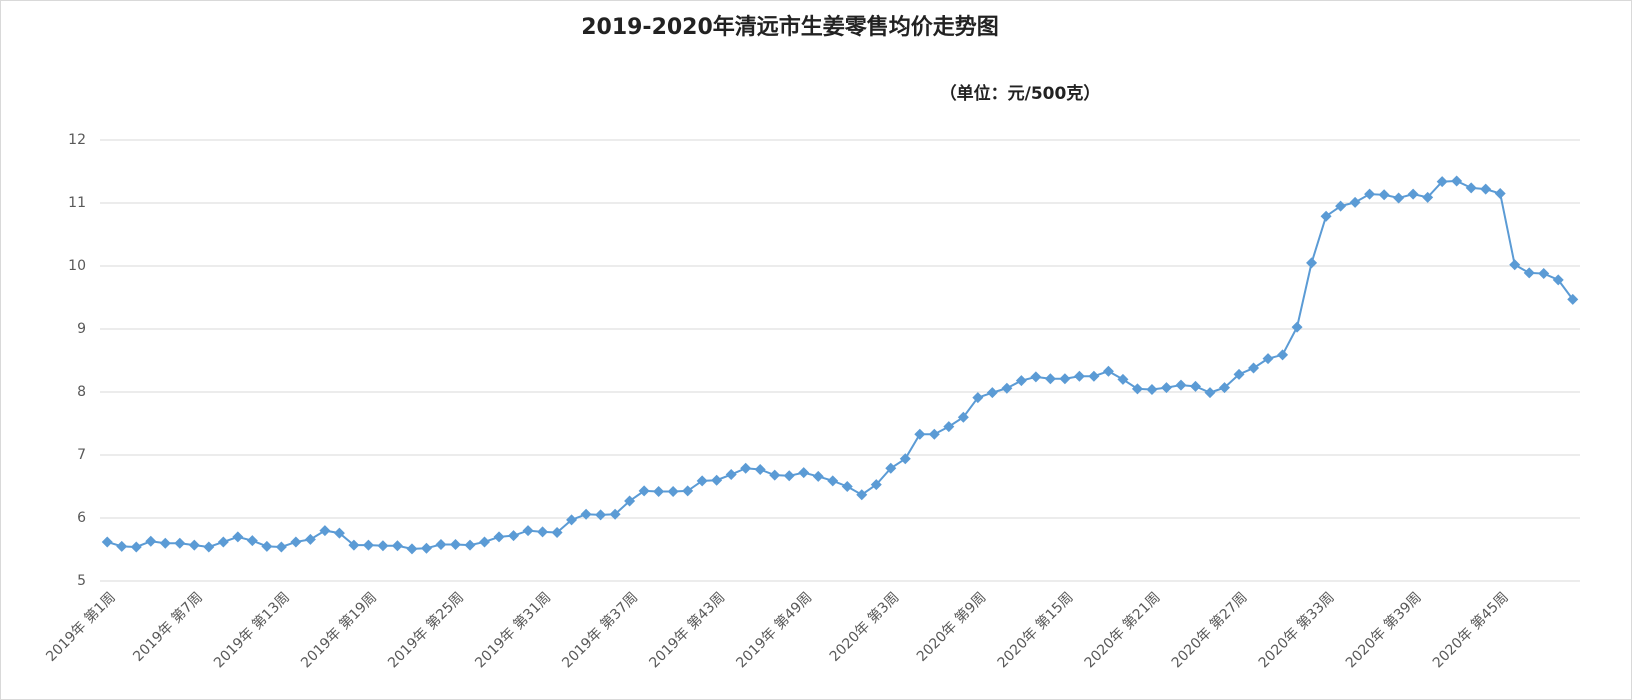 The height and width of the screenshot is (700, 1632). Describe the element at coordinates (1020, 93) in the screenshot. I see `chart-subtitle: （单位：元/500克）` at that location.